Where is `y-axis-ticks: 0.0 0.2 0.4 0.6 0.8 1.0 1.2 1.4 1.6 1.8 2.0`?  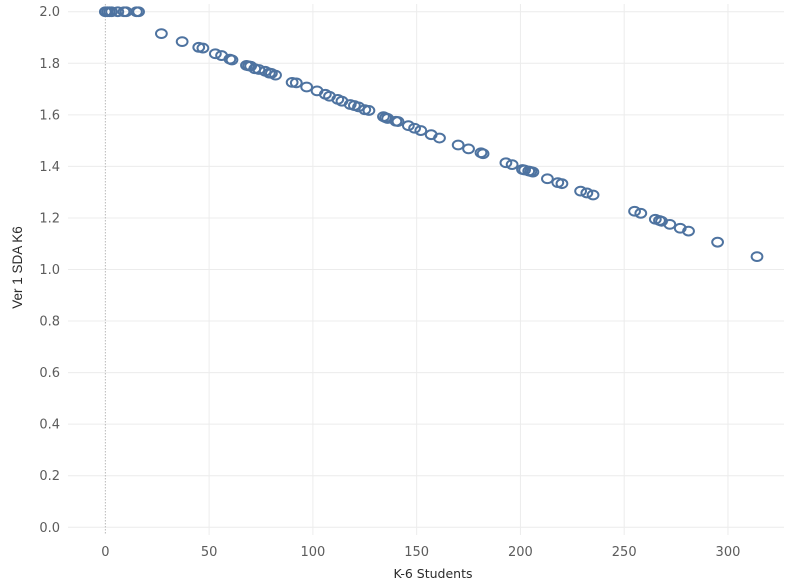 y-axis-ticks: 0.0 0.2 0.4 0.6 0.8 1.0 1.2 1.4 1.6 1.8 2.0 is located at coordinates (49, 270).